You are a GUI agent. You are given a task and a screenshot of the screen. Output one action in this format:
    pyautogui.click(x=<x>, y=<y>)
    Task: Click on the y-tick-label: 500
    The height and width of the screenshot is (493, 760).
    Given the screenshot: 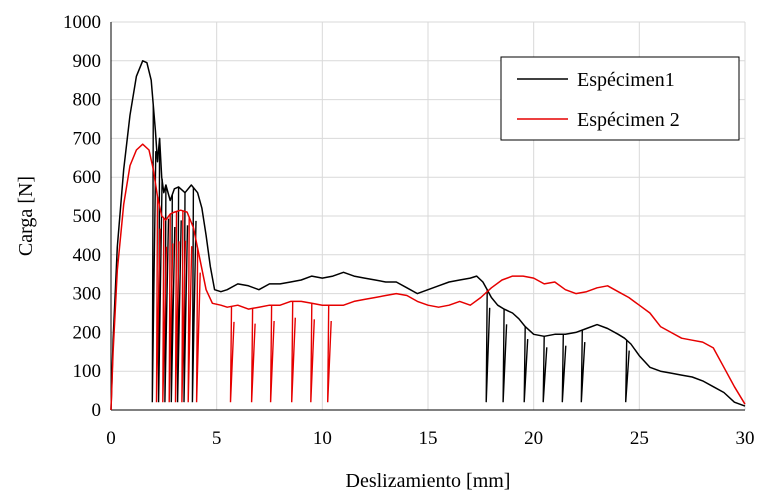 What is the action you would take?
    pyautogui.click(x=87, y=216)
    